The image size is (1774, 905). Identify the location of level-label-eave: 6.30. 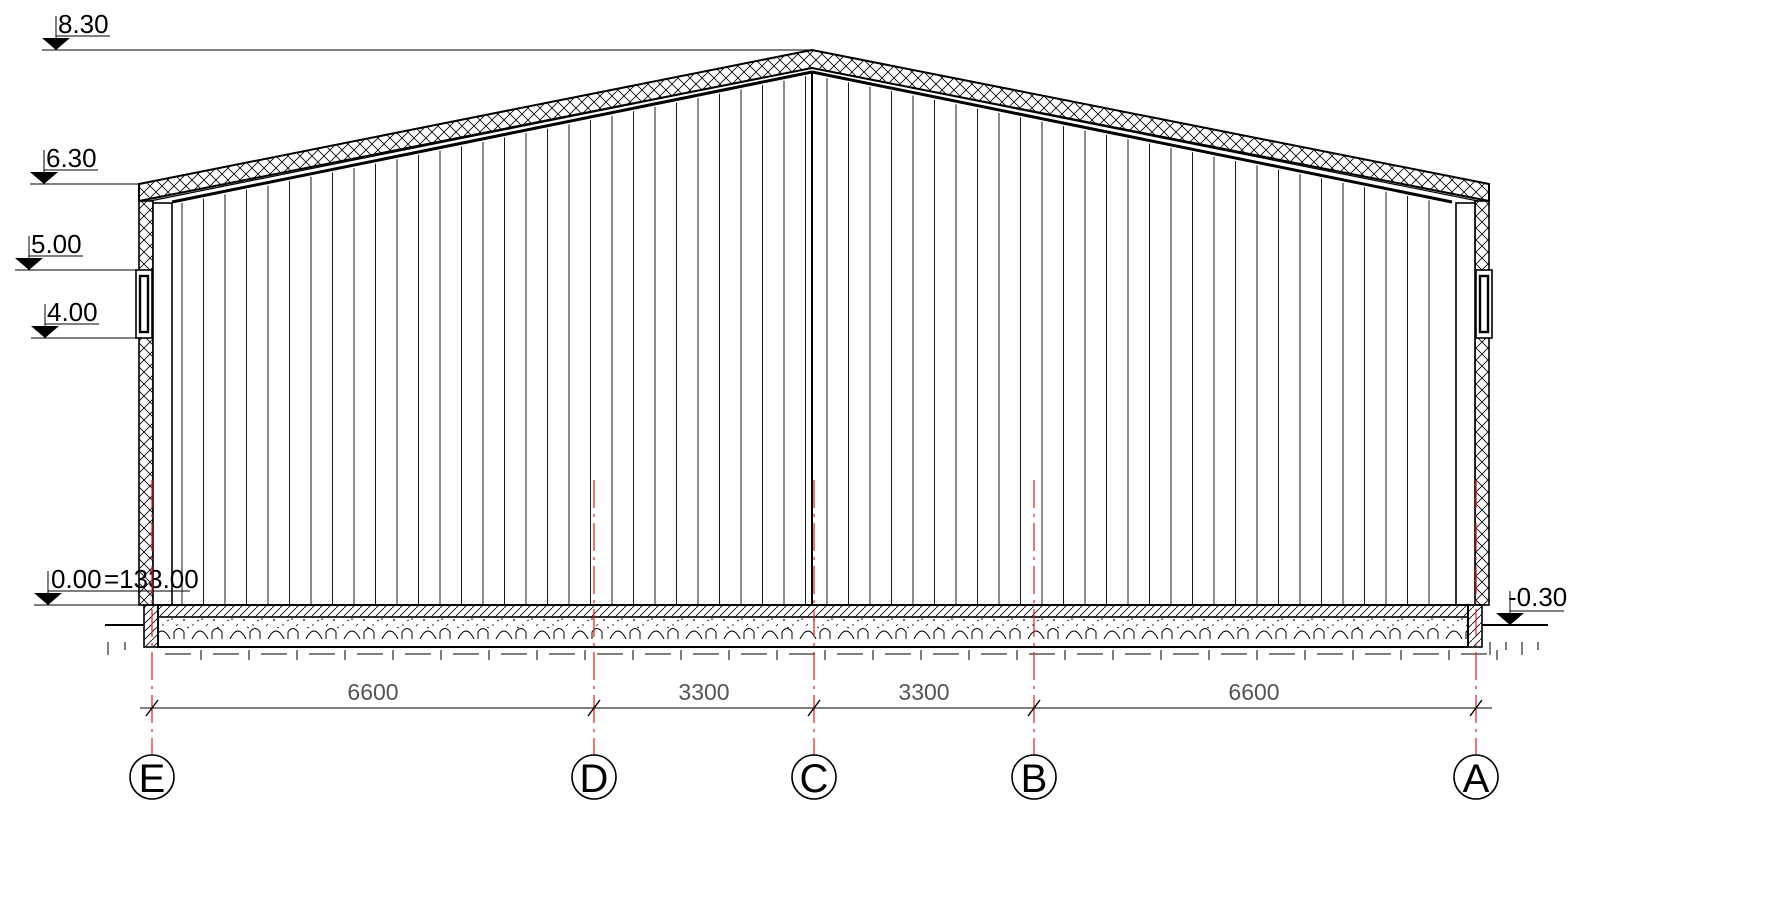
(71, 158).